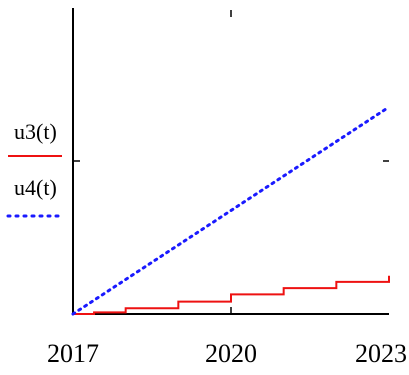  I want to click on legend-label-1: u3(t), so click(35, 131).